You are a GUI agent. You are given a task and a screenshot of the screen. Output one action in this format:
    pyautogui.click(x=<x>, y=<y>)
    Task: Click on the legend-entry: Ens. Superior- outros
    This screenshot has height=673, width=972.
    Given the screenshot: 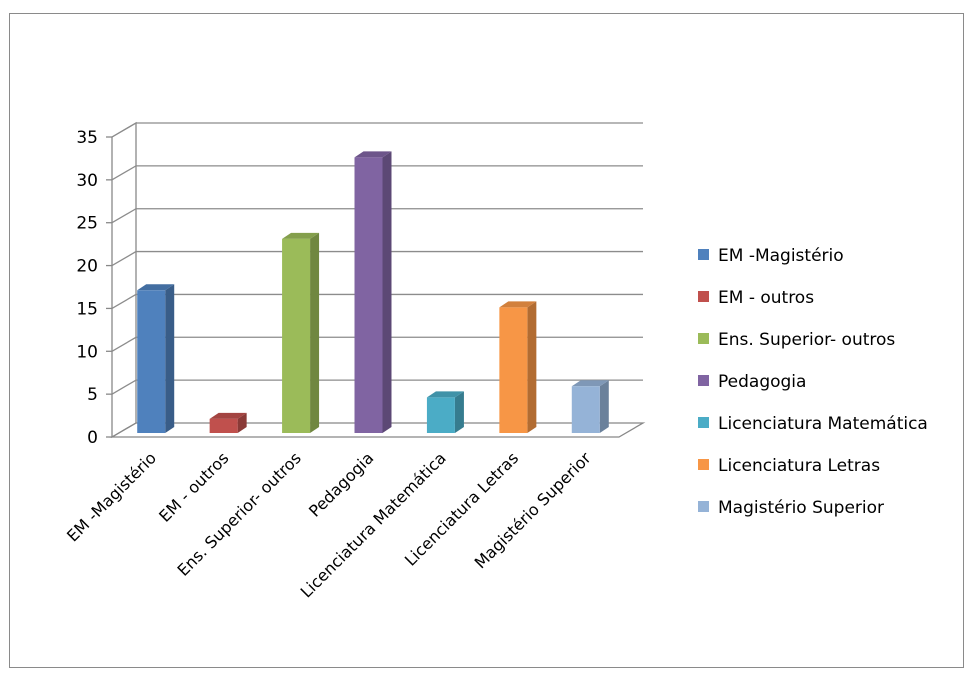 What is the action you would take?
    pyautogui.click(x=796, y=340)
    